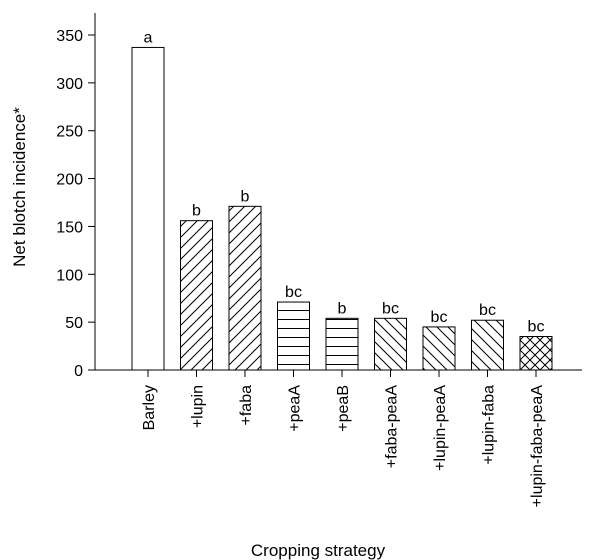  Describe the element at coordinates (440, 428) in the screenshot. I see `x-tick-label: +lupin-peaA` at that location.